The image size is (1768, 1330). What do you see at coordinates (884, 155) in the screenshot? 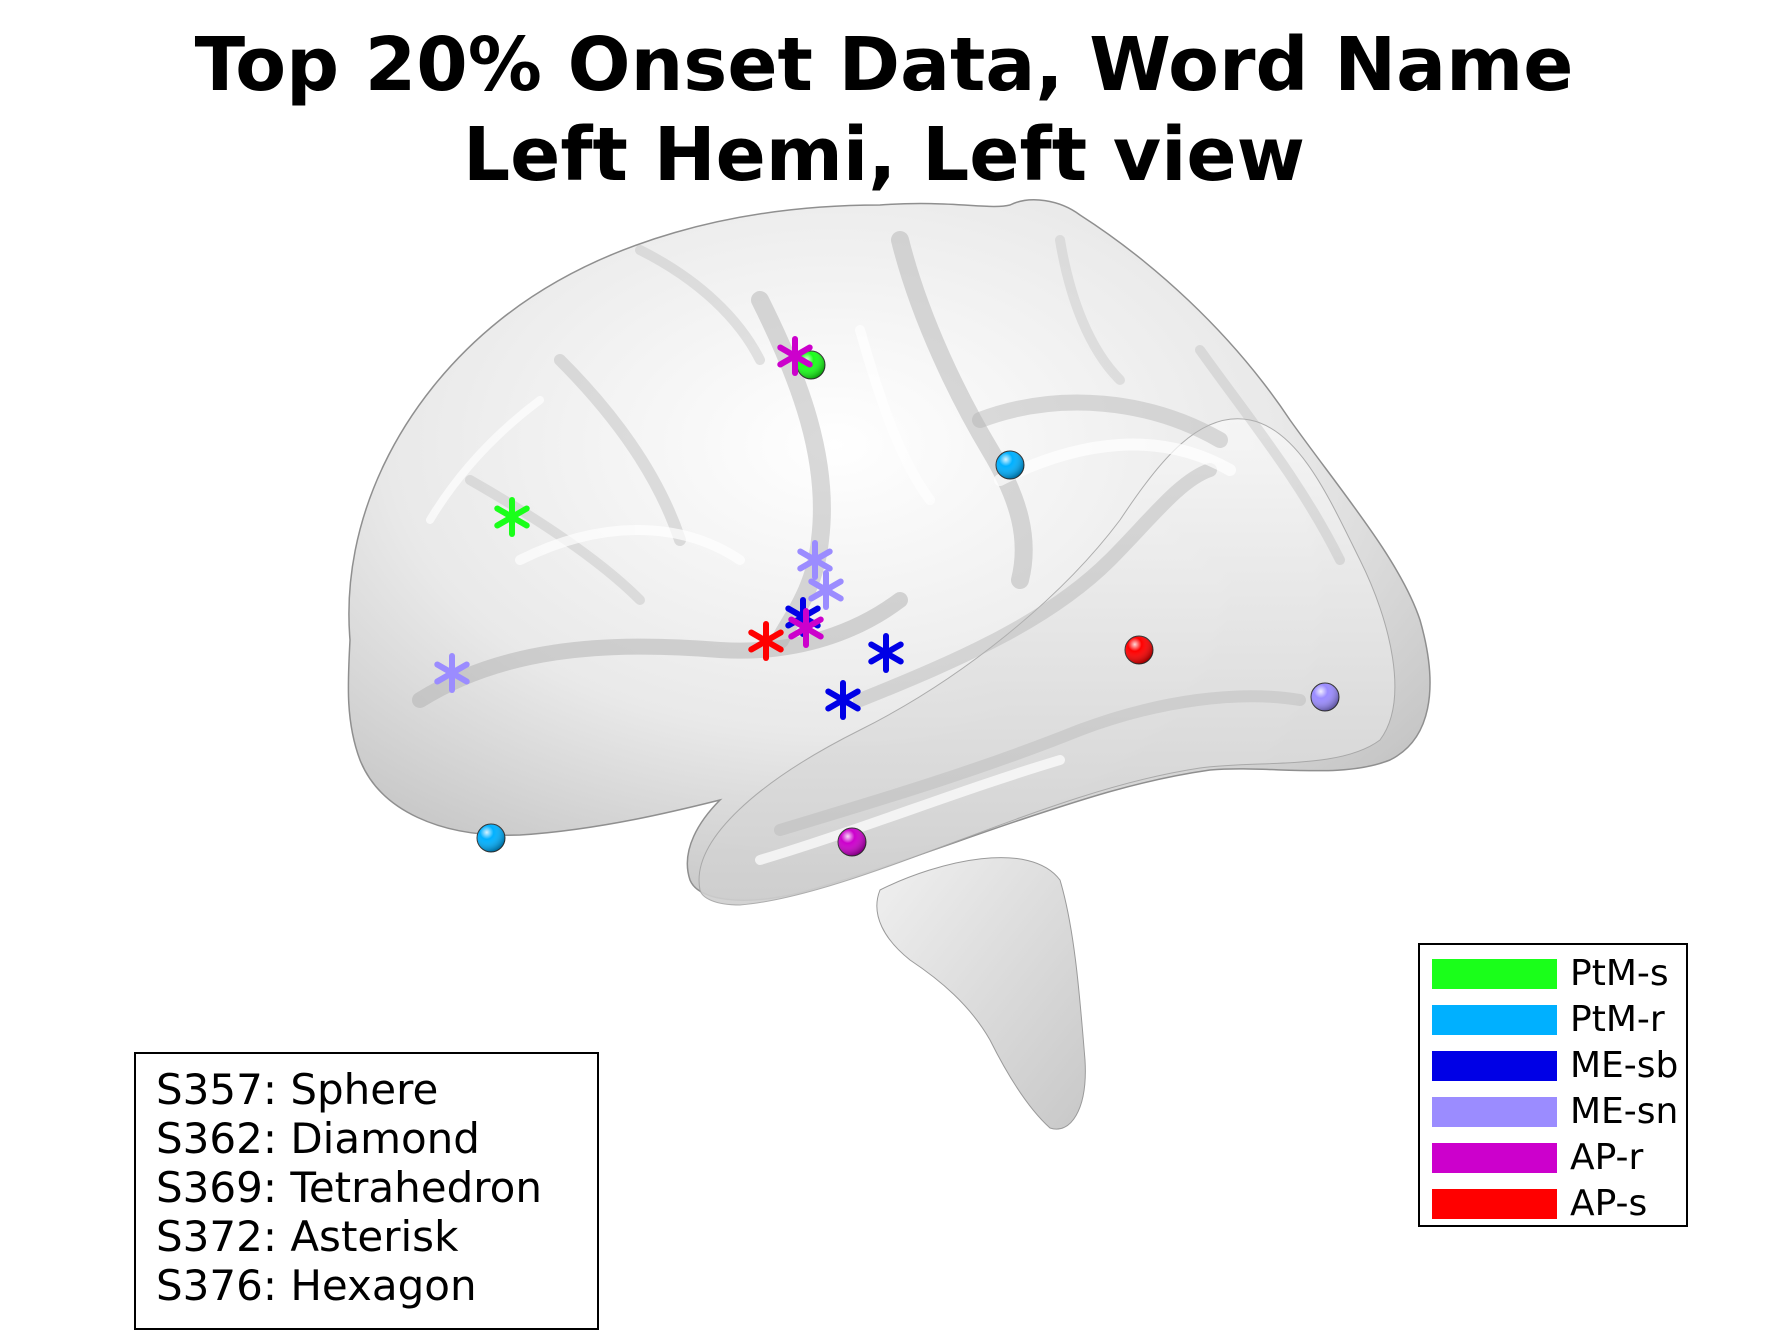
I see `title-line-2: Left Hemi, Left view` at bounding box center [884, 155].